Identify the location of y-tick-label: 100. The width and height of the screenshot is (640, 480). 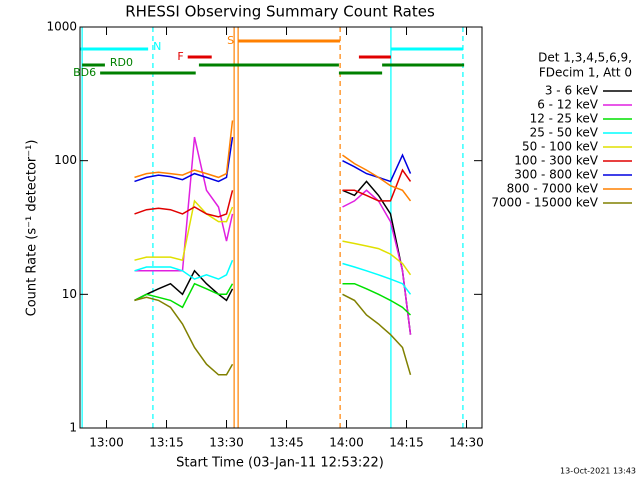
(65, 160).